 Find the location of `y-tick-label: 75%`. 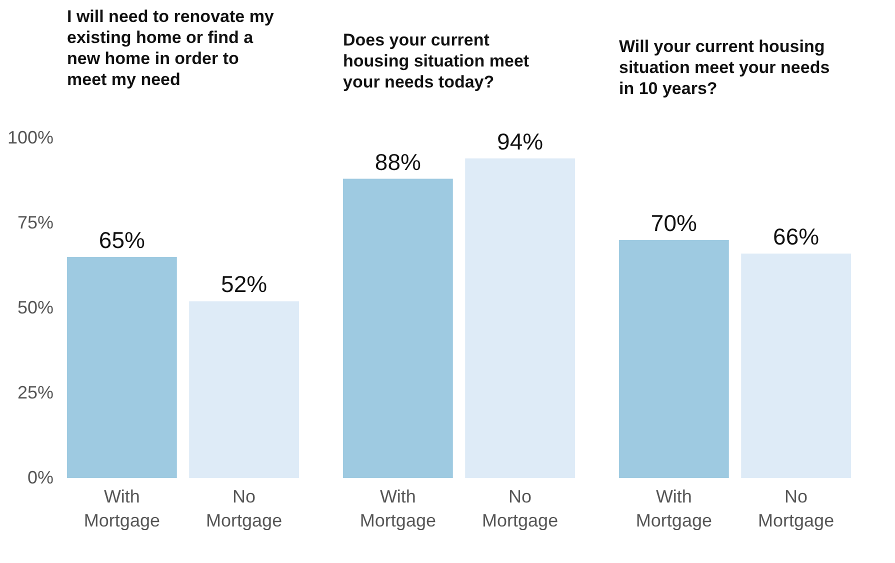

y-tick-label: 75% is located at coordinates (35, 222).